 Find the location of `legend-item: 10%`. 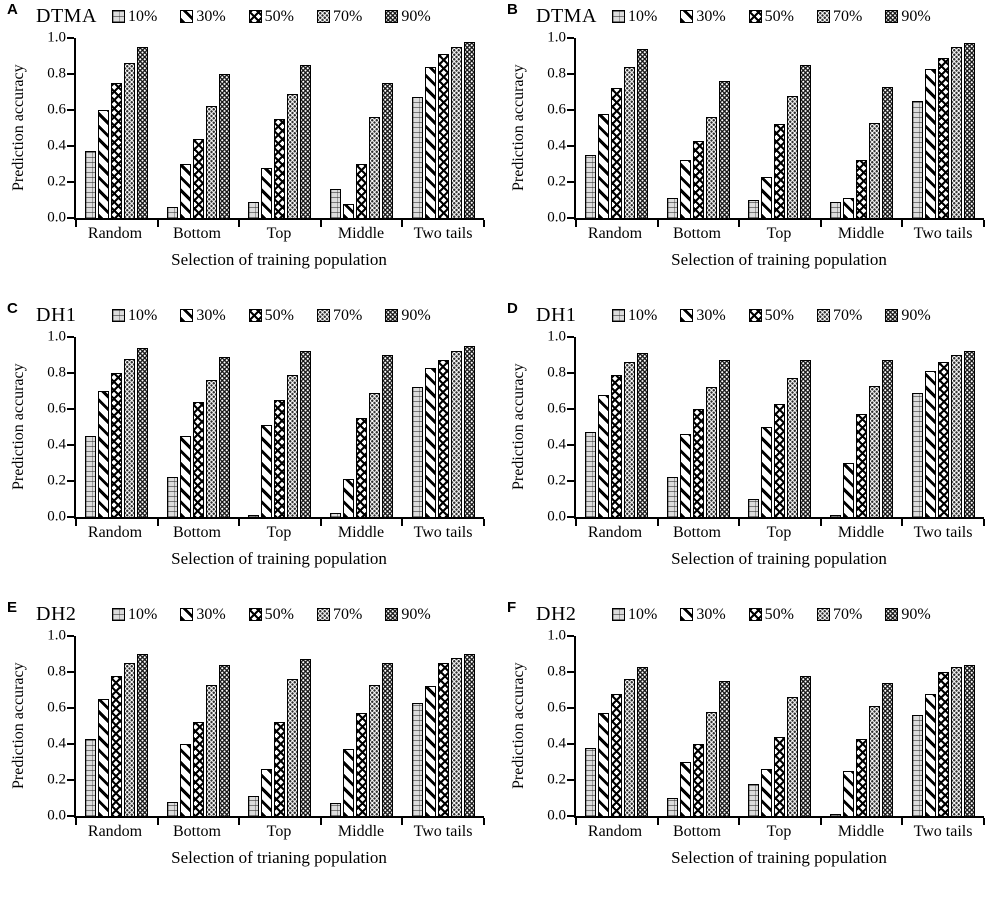

legend-item: 10% is located at coordinates (134, 316).